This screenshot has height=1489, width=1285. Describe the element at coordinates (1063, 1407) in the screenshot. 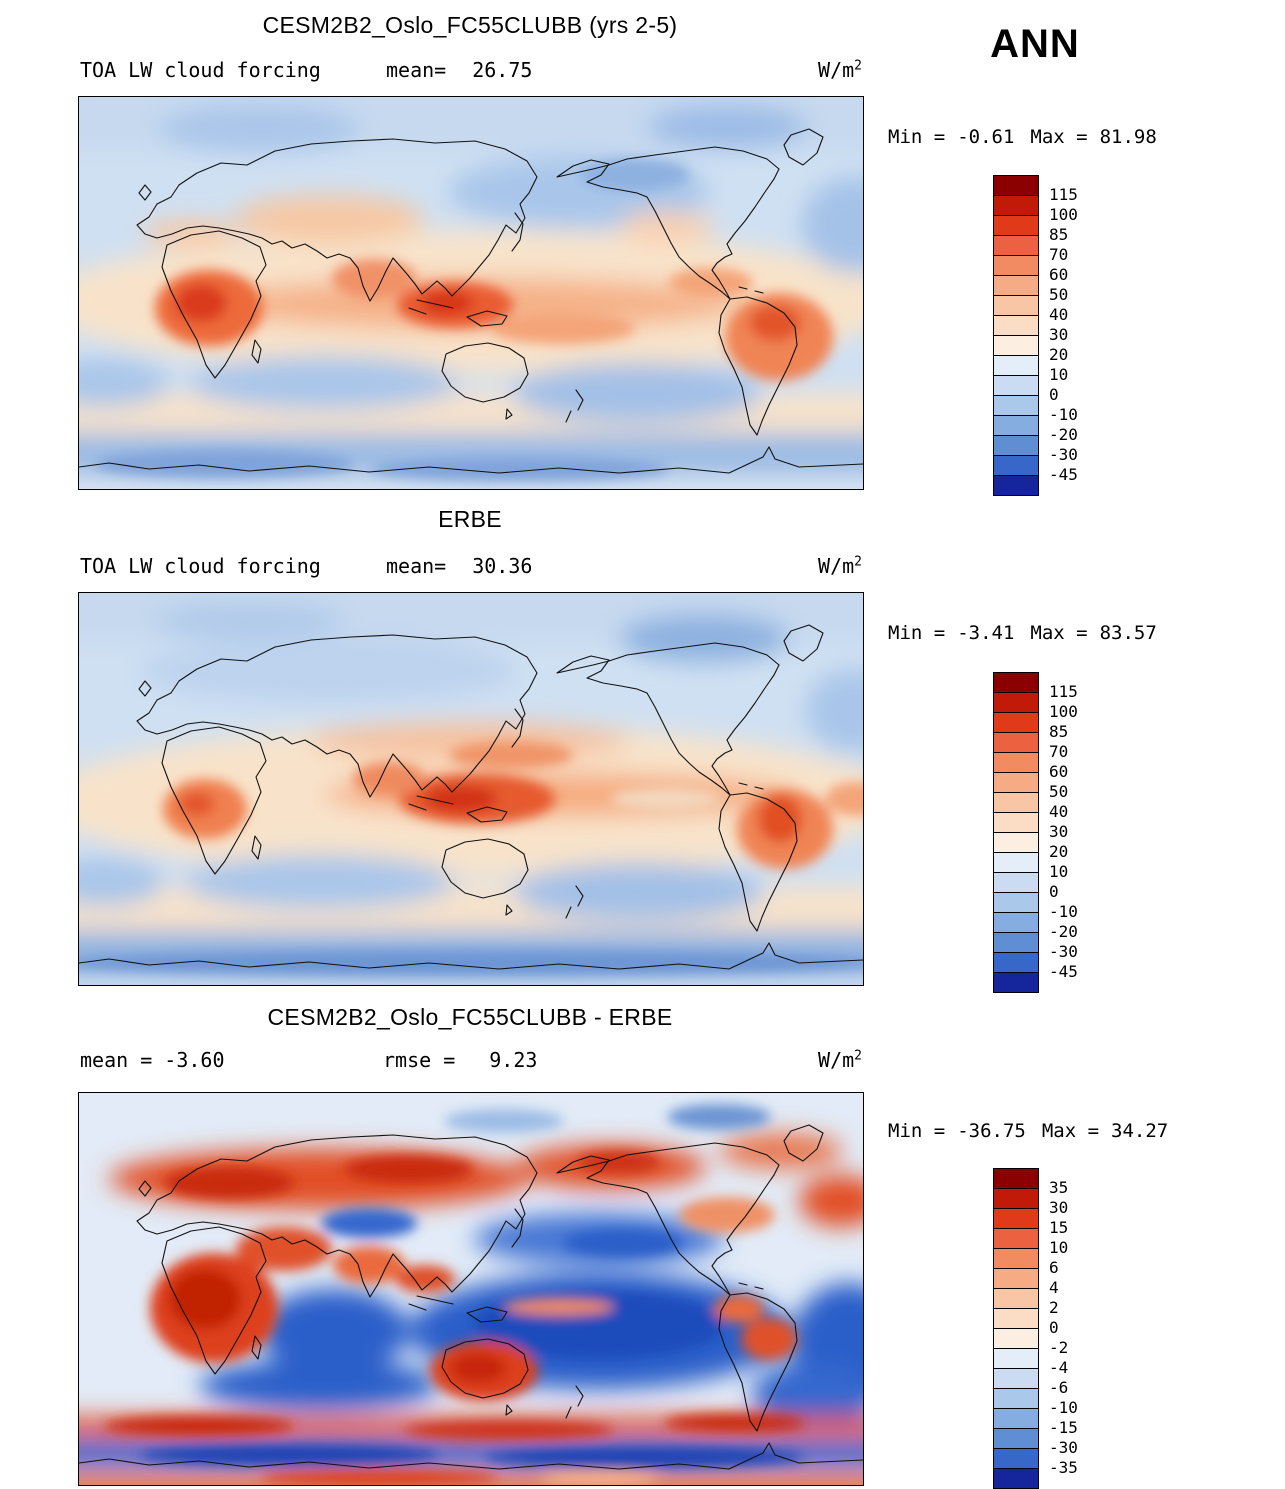

I see `colorbar-tick-label: -10` at that location.